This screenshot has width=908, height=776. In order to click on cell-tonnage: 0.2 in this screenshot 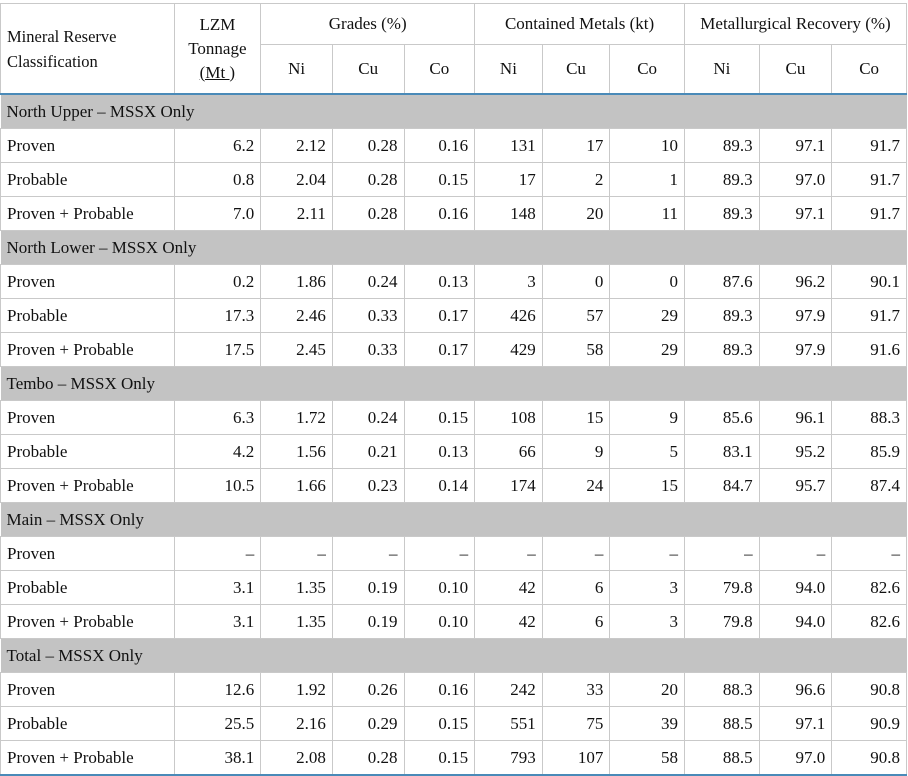, I will do `click(217, 281)`.